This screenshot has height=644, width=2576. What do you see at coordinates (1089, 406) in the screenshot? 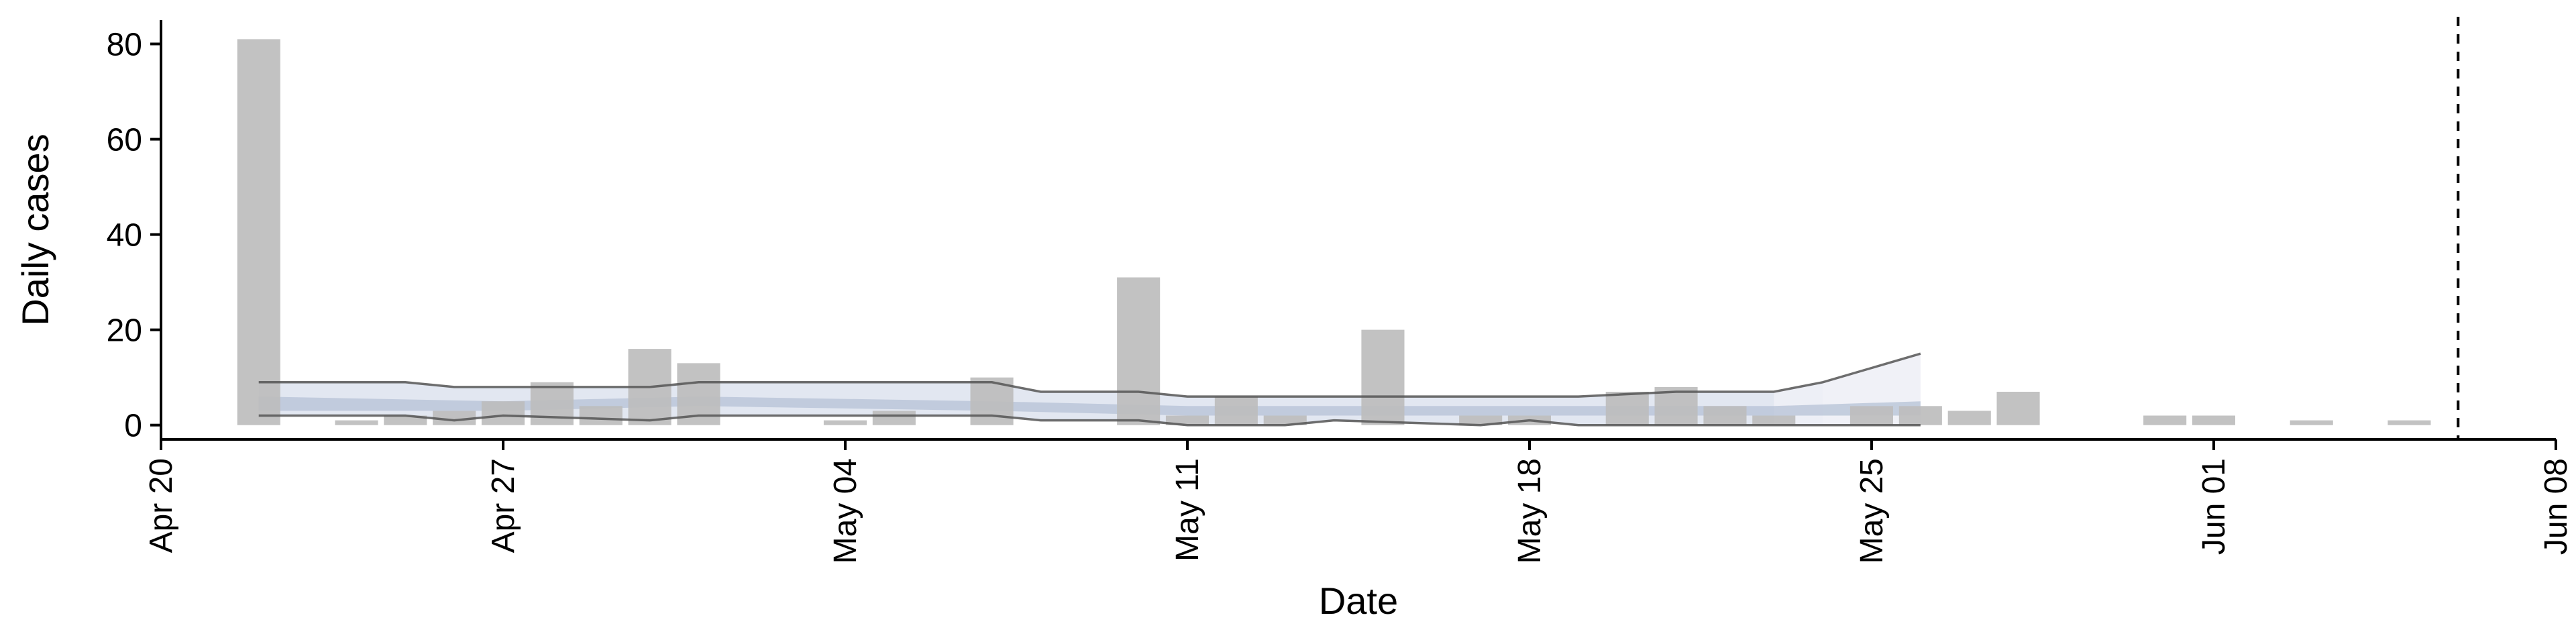
I see `inner-interval-band` at bounding box center [1089, 406].